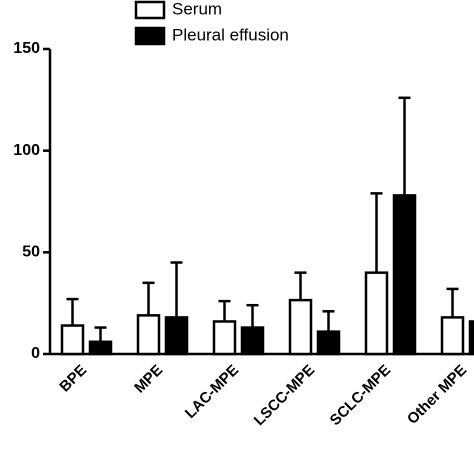 This screenshot has height=474, width=474. I want to click on x-tick-label: Other MPE, so click(437, 395).